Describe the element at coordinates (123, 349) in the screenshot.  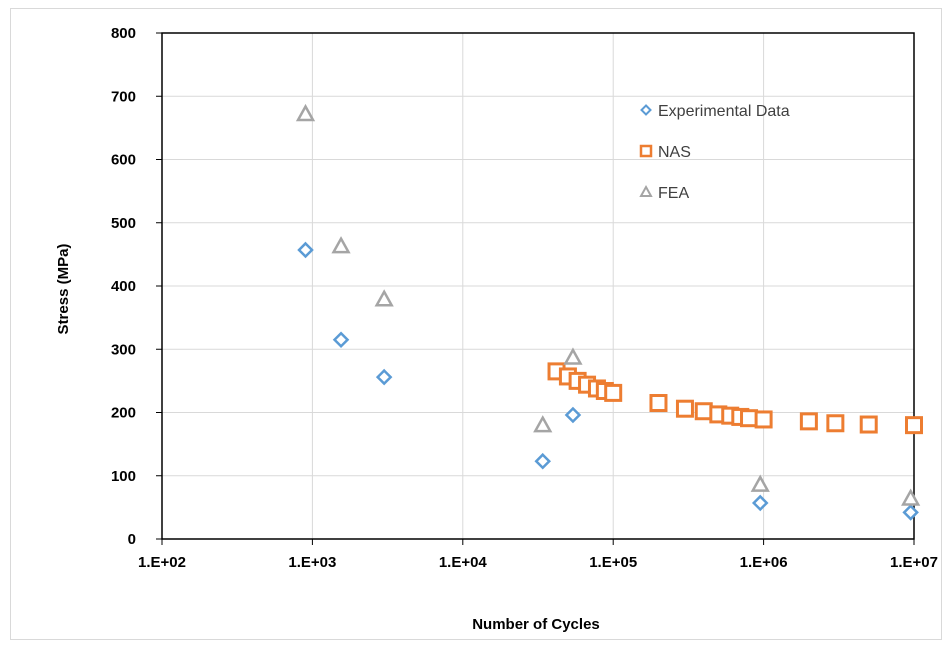
I see `y-tick-label: 300` at that location.